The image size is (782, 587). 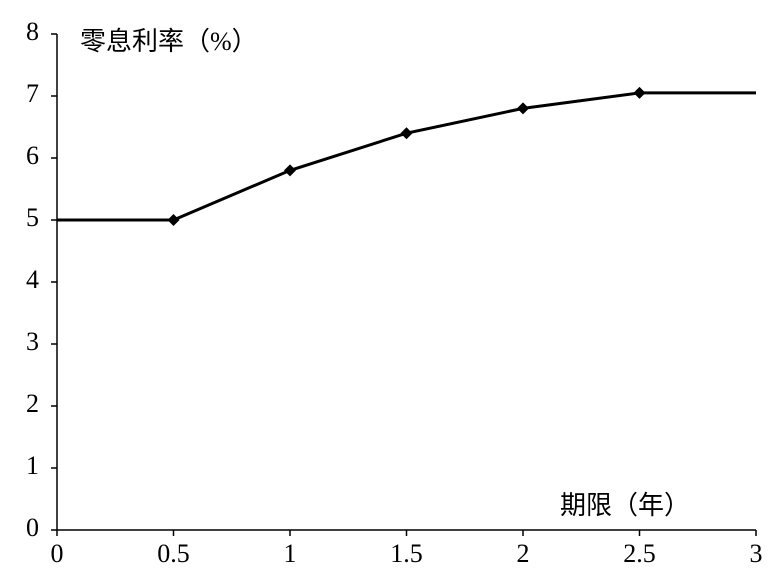 I want to click on y-tick-label: 5, so click(x=32, y=217).